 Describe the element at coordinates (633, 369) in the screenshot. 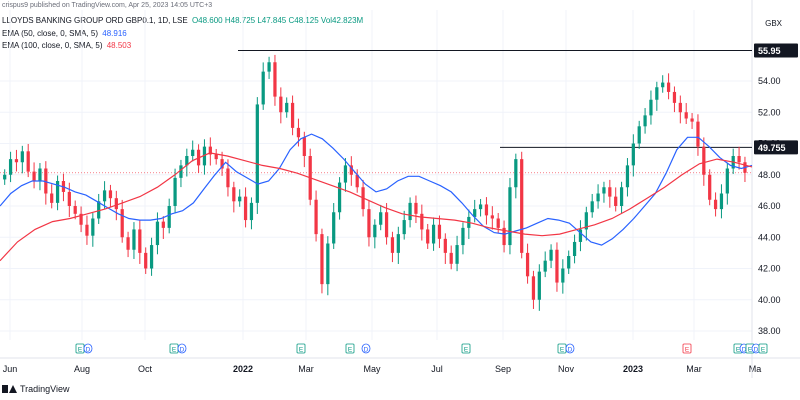

I see `x-tick-label: 2023` at that location.